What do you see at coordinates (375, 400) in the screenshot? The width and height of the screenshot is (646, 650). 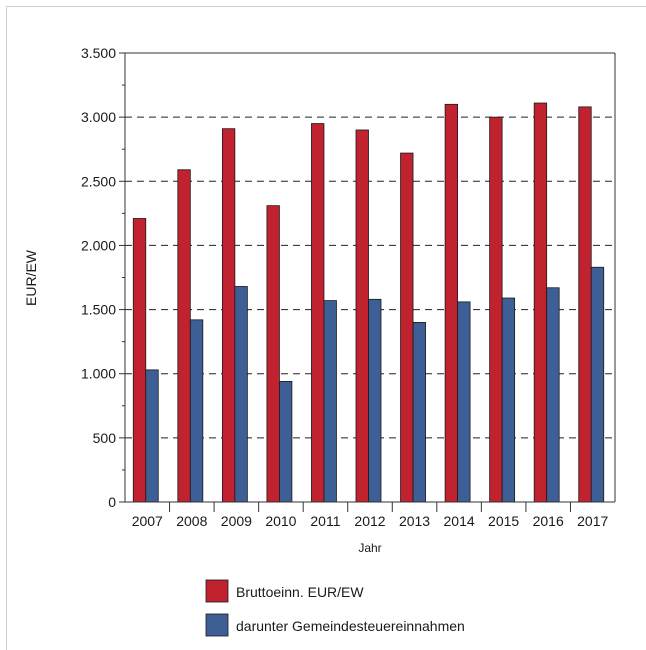 I see `bar-gemeindesteuer-2012` at bounding box center [375, 400].